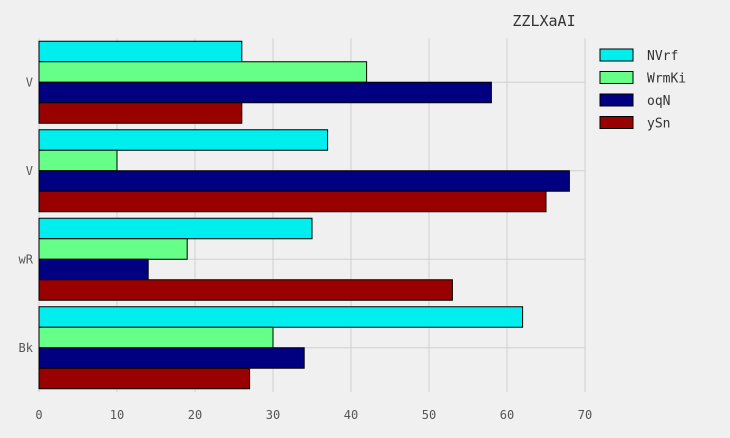 This screenshot has width=730, height=438. What do you see at coordinates (273, 415) in the screenshot?
I see `x-tick-label: 30` at bounding box center [273, 415].